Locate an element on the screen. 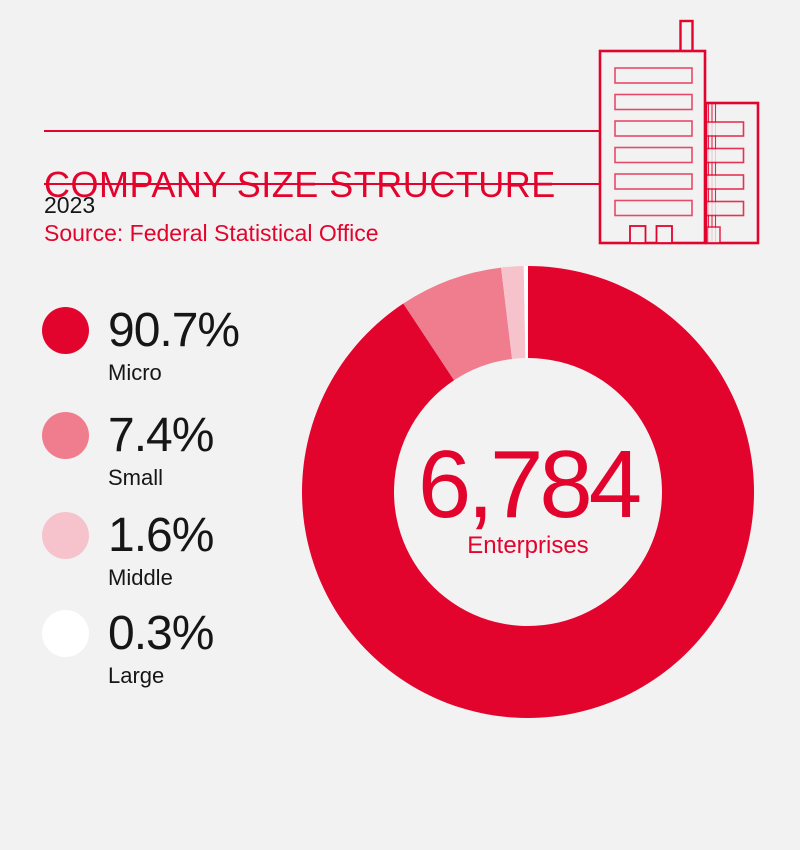 The height and width of the screenshot is (850, 800). title-rule-bottom is located at coordinates (400, 184).